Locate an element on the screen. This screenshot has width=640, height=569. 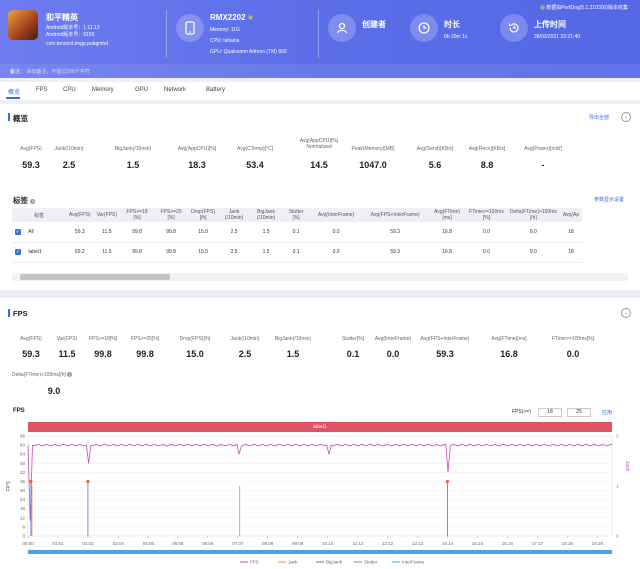
tab-battery: Battery is located at coordinates (216, 90).